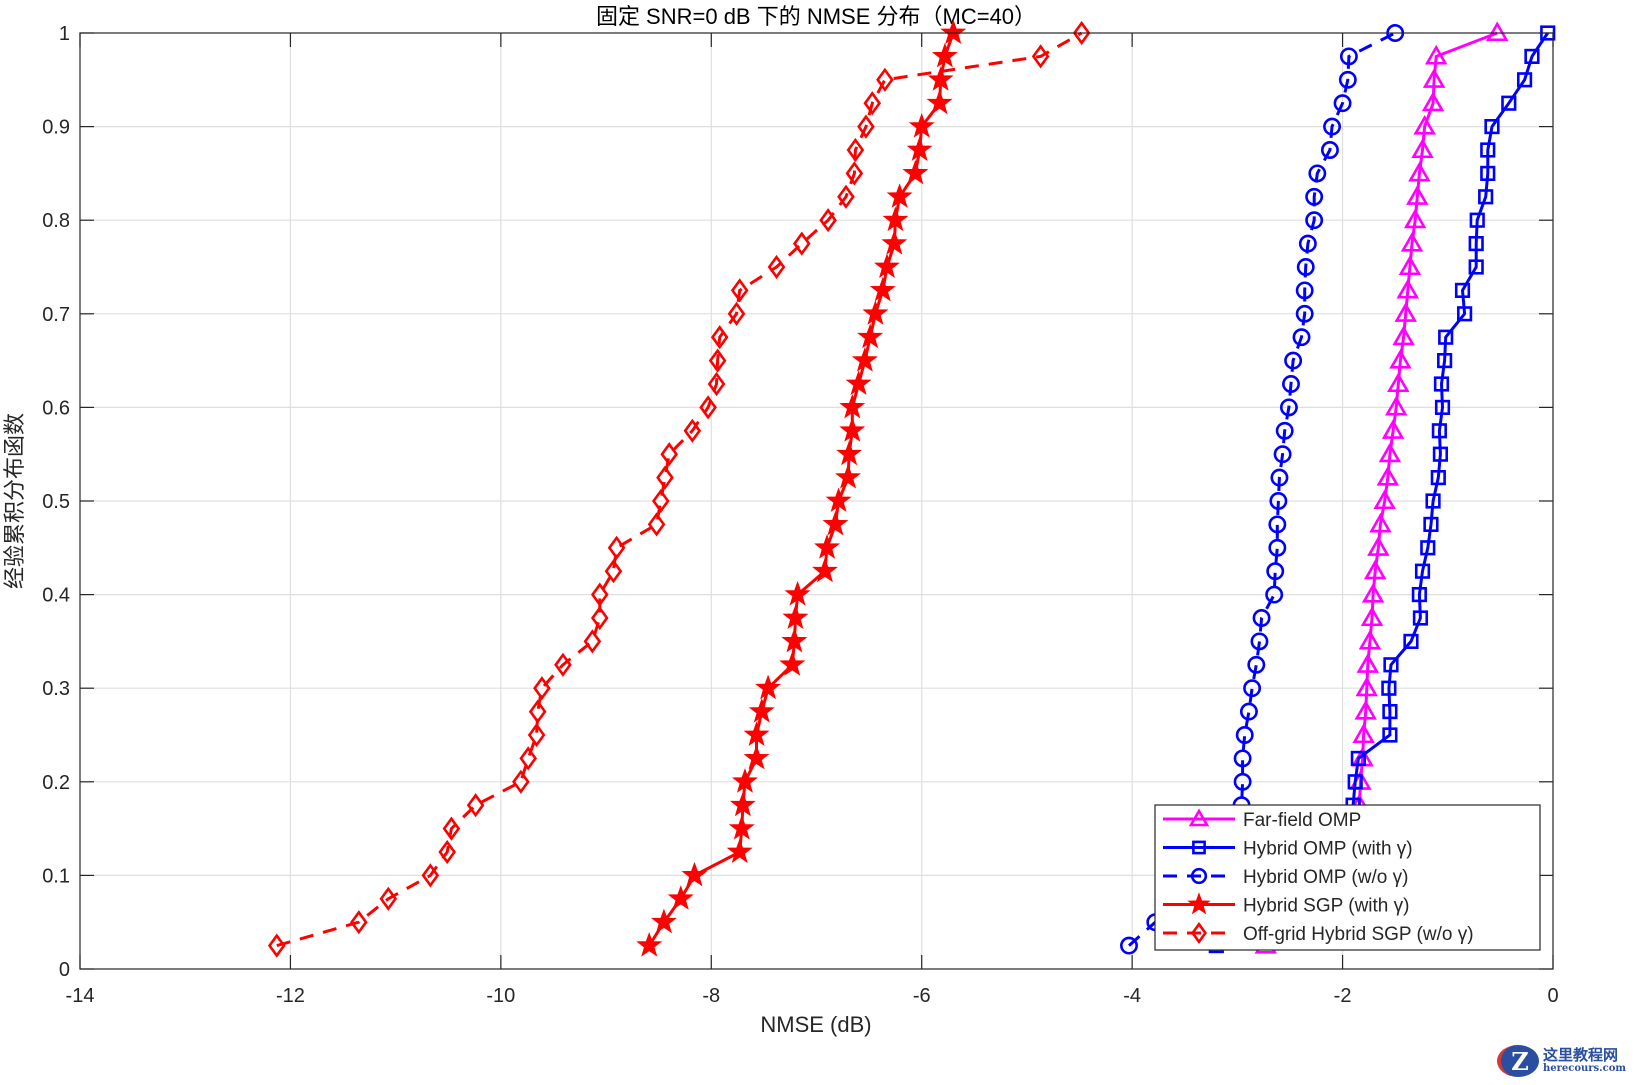 The image size is (1636, 1085). What do you see at coordinates (64, 34) in the screenshot?
I see `y-tick-label: 1` at bounding box center [64, 34].